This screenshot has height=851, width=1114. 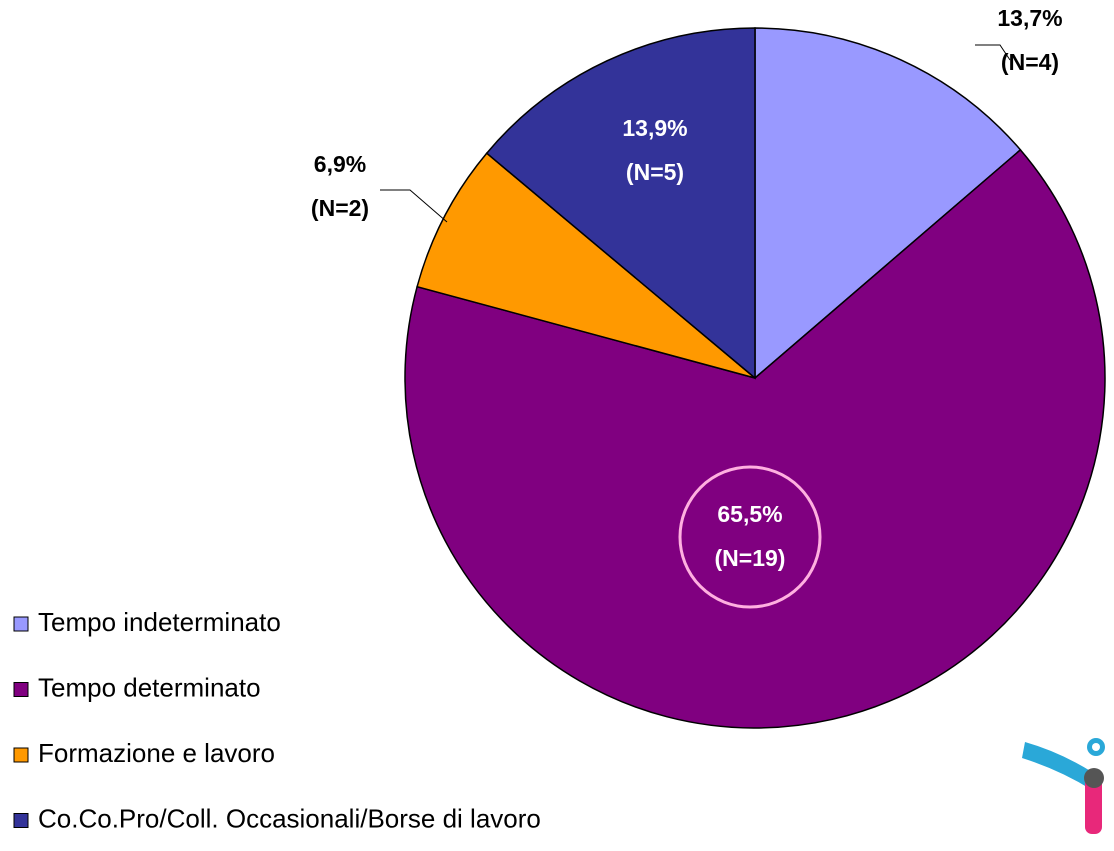 What do you see at coordinates (1029, 18) in the screenshot?
I see `data-label: 13,7%` at bounding box center [1029, 18].